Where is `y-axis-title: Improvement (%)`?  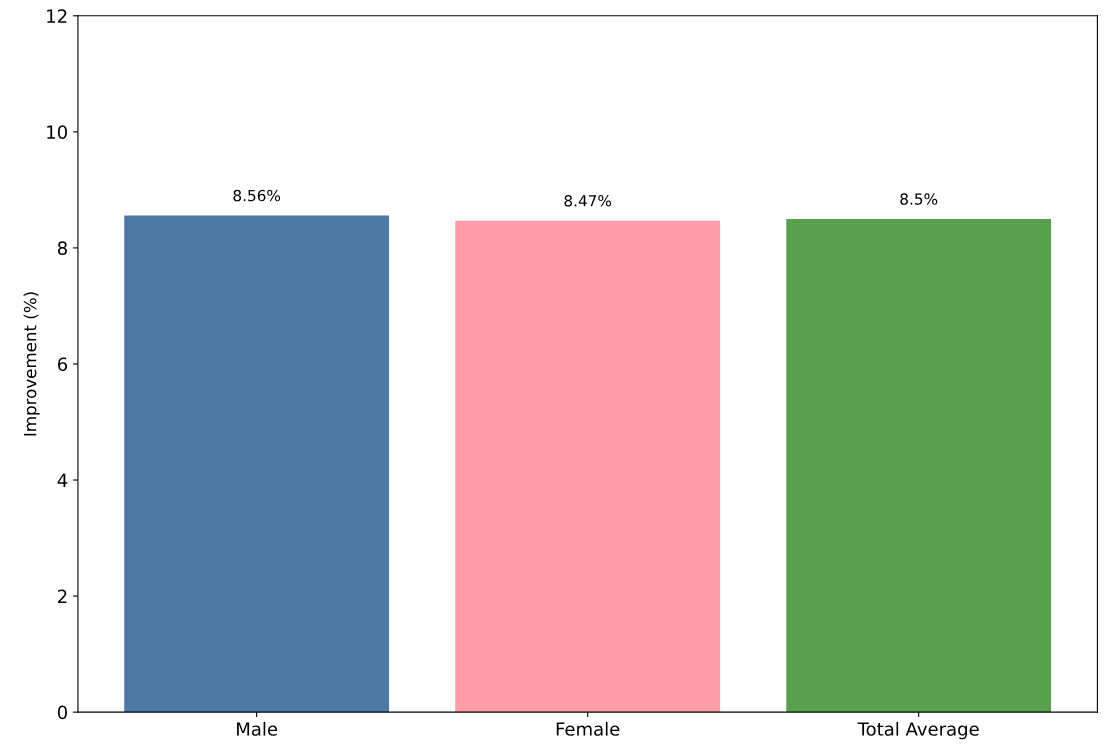 y-axis-title: Improvement (%) is located at coordinates (31, 364).